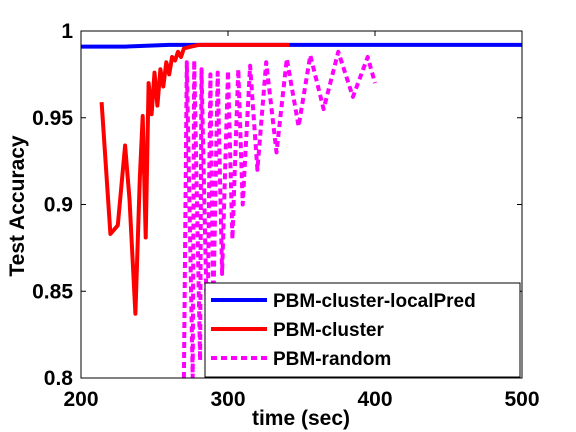  Describe the element at coordinates (52, 291) in the screenshot. I see `y-tick-label: 0.85` at that location.